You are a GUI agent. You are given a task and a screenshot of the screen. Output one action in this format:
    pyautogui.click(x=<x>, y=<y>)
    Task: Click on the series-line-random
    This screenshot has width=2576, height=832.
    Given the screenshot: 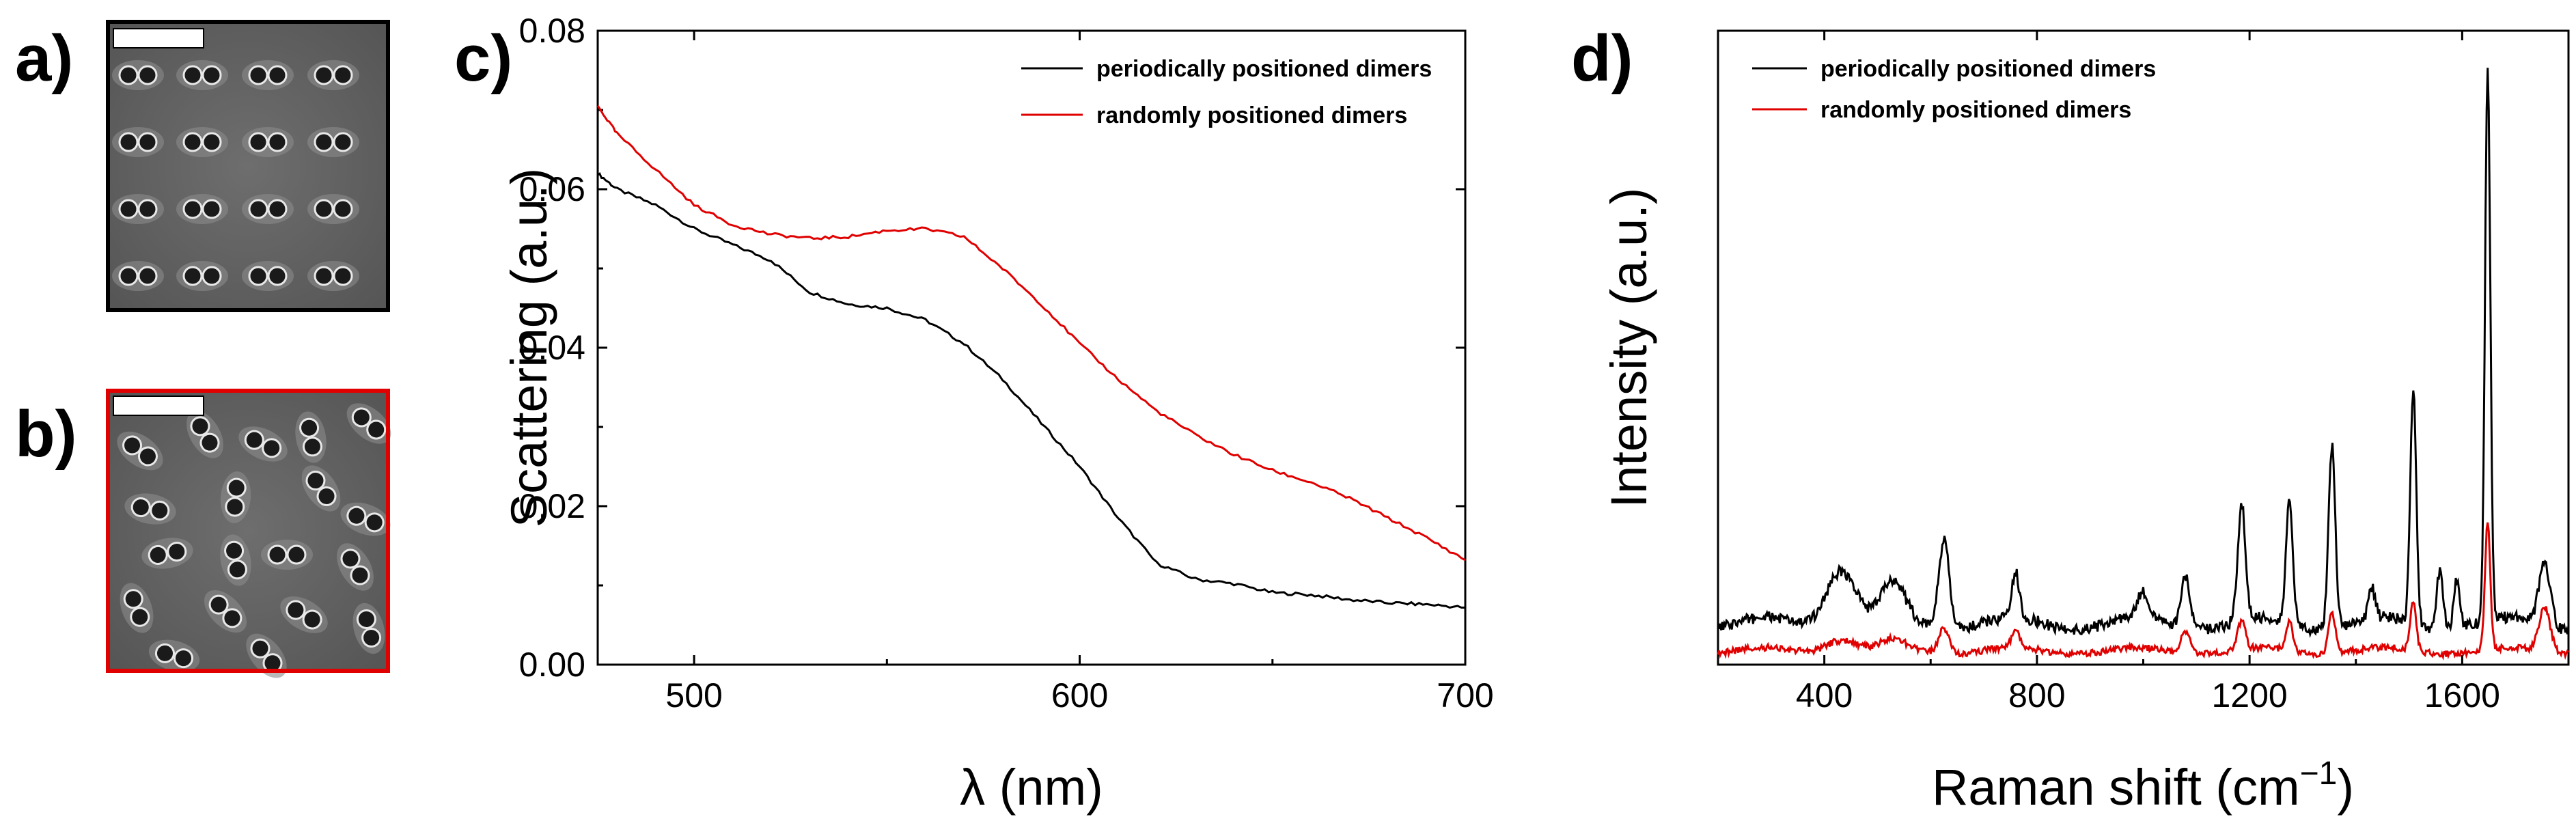 What is the action you would take?
    pyautogui.click(x=2143, y=591)
    